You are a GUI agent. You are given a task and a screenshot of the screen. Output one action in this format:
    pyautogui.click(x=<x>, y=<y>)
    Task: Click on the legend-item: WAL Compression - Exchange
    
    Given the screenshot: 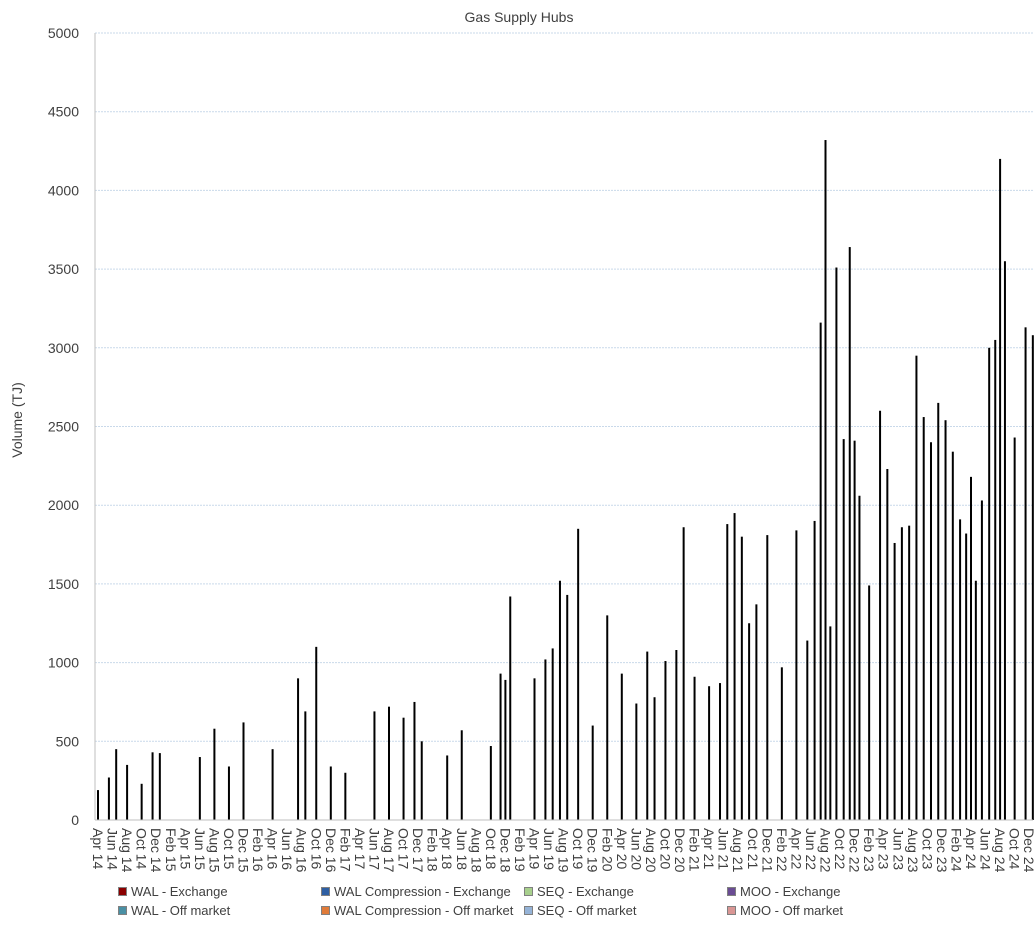 What is the action you would take?
    pyautogui.click(x=422, y=891)
    